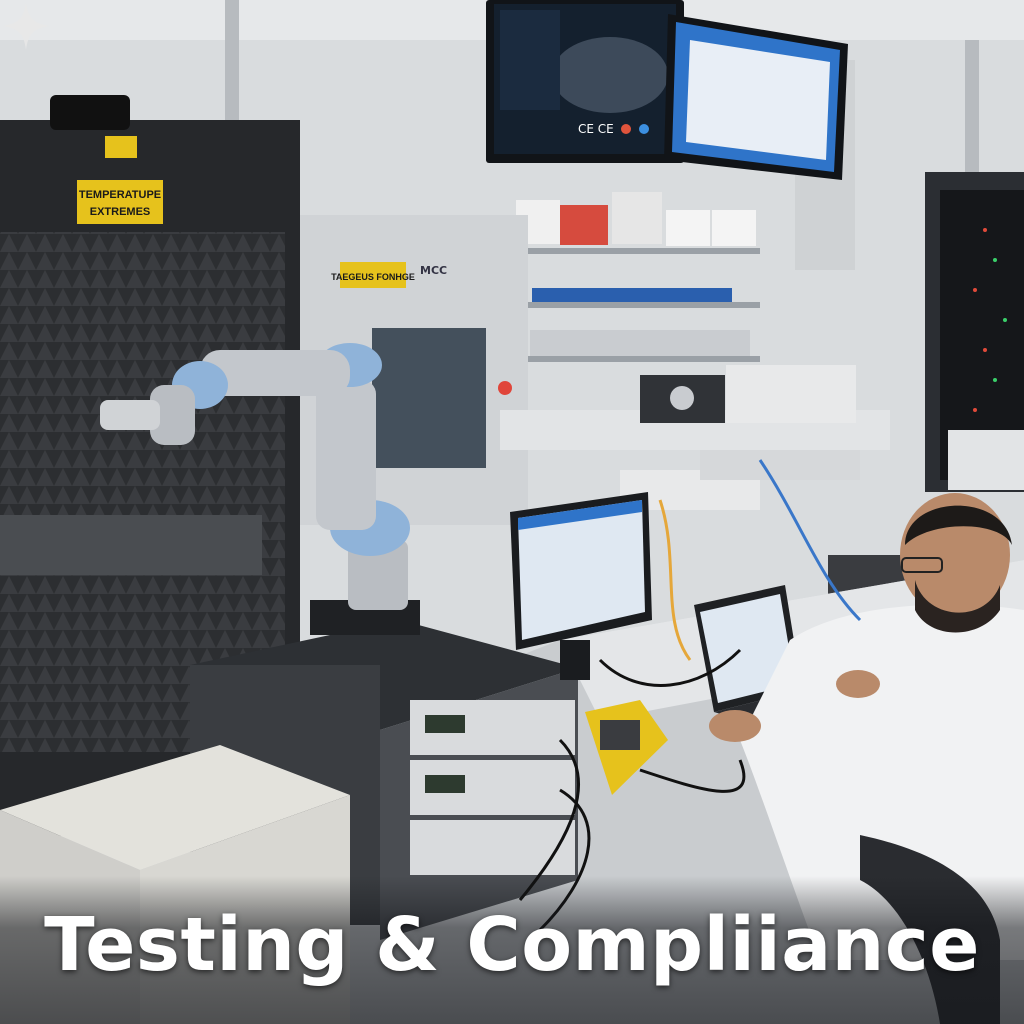 This screenshot has height=1024, width=1024. I want to click on emergency-stop, so click(505, 388).